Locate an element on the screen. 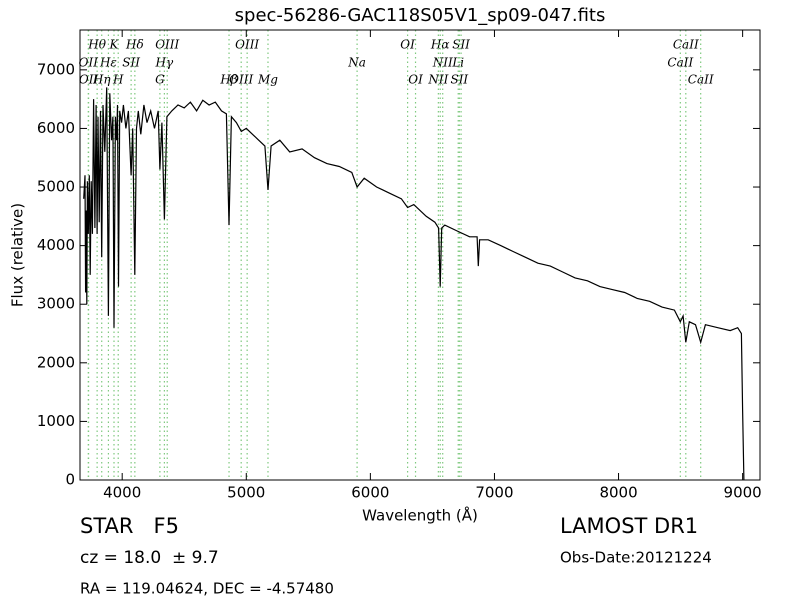 This screenshot has height=600, width=800. spectral-line-label: Hε is located at coordinates (108, 63).